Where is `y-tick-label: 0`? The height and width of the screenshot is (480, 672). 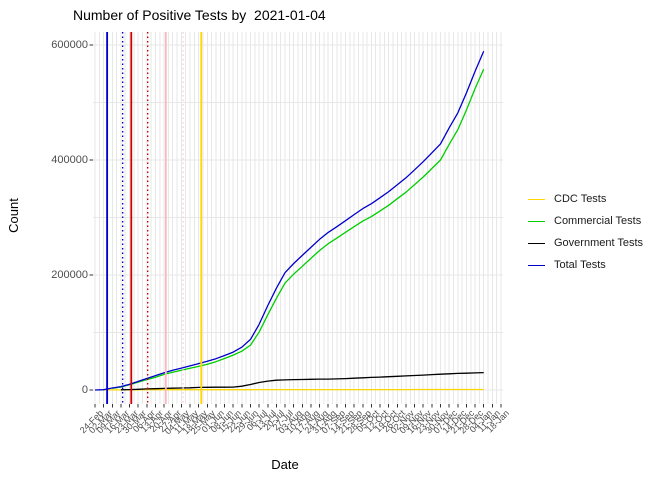 y-tick-label: 0 is located at coordinates (84, 390).